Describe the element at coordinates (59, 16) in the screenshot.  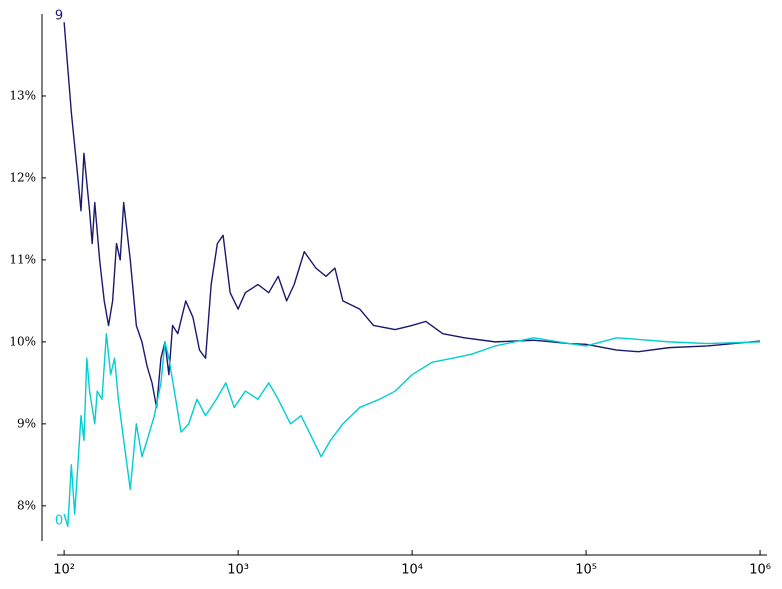
I see `series-label: 9` at that location.